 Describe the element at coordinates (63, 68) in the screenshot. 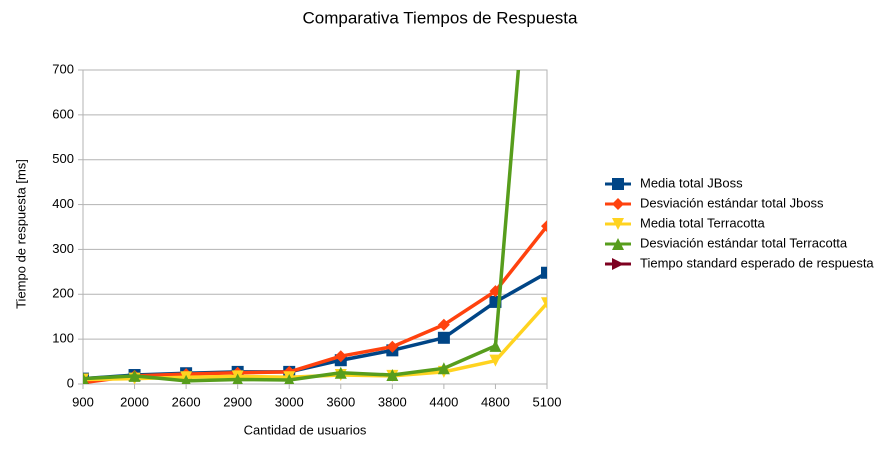

I see `y-tick-label: 700` at that location.